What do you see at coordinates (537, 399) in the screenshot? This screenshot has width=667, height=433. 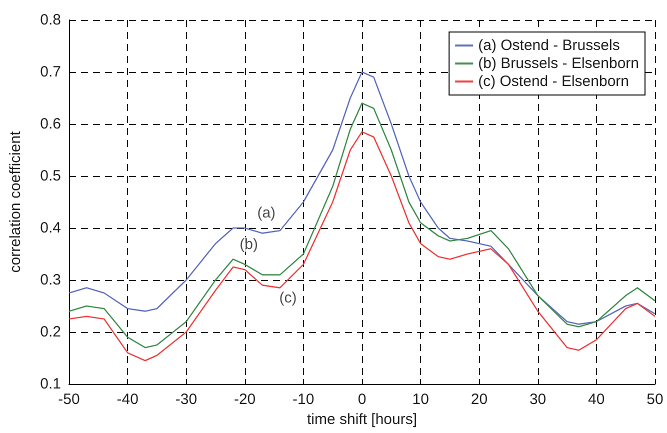 I see `x-tick-label: 30` at bounding box center [537, 399].